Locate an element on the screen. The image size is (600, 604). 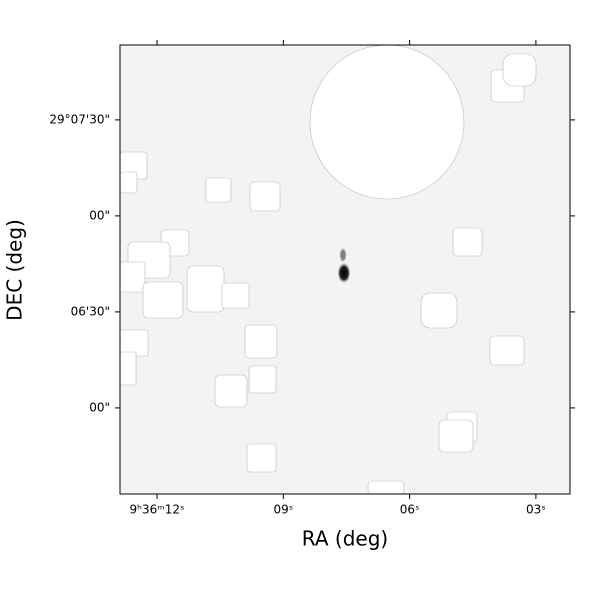
y-tick-label: 29°07'30" is located at coordinates (79, 119).